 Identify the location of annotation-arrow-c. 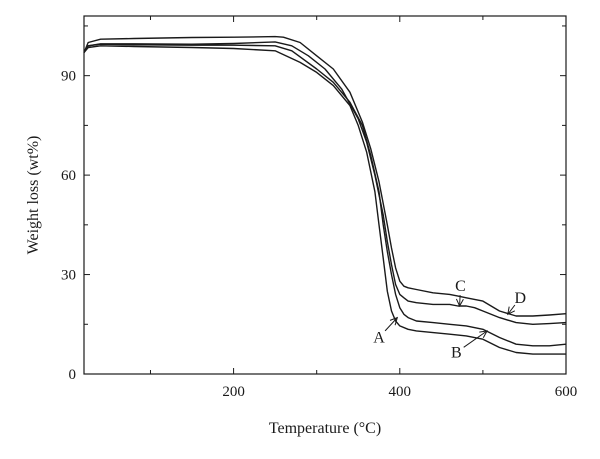
(460, 301).